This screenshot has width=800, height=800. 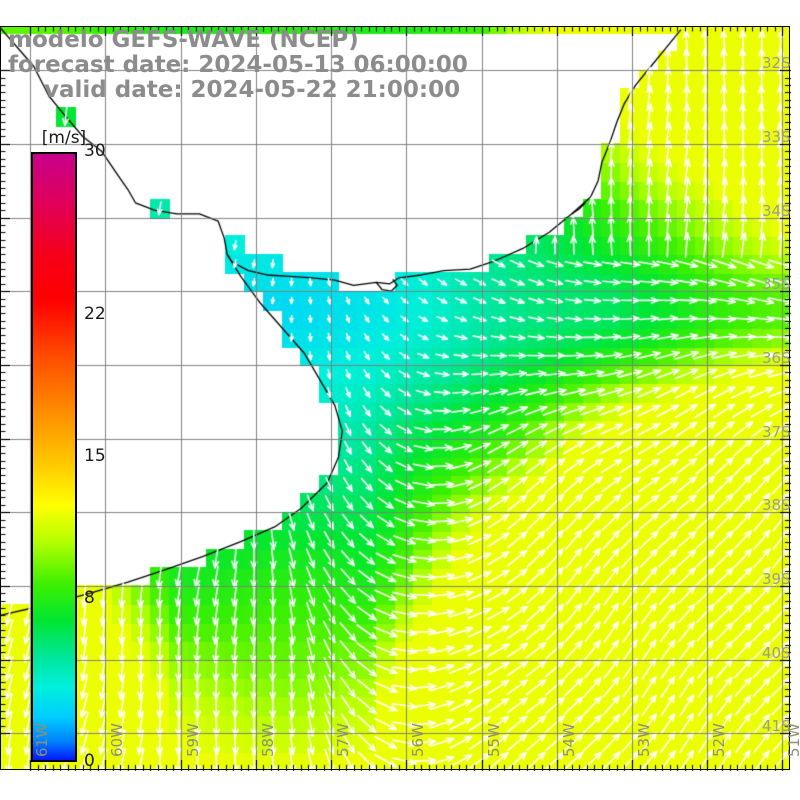 What do you see at coordinates (776, 505) in the screenshot?
I see `latitude-label-38S: 38S` at bounding box center [776, 505].